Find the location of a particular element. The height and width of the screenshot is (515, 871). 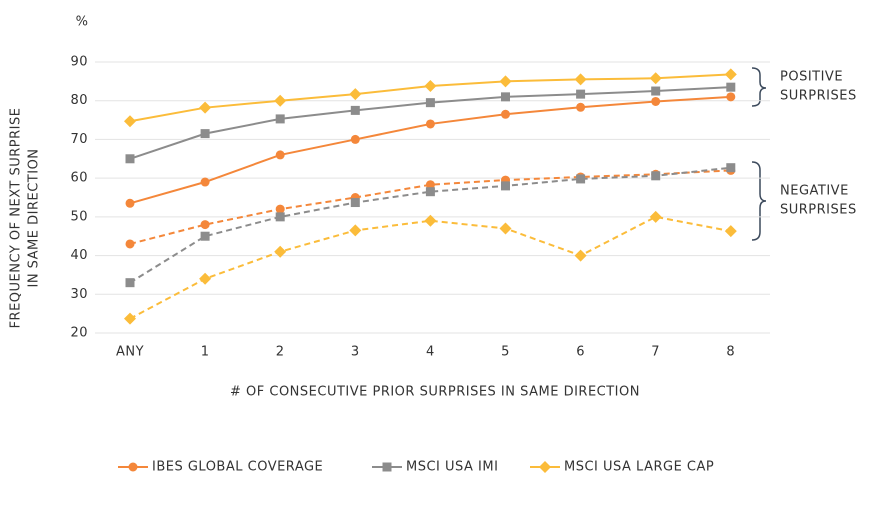

legend-item: IBES GLOBAL COVERAGE is located at coordinates (220, 467).